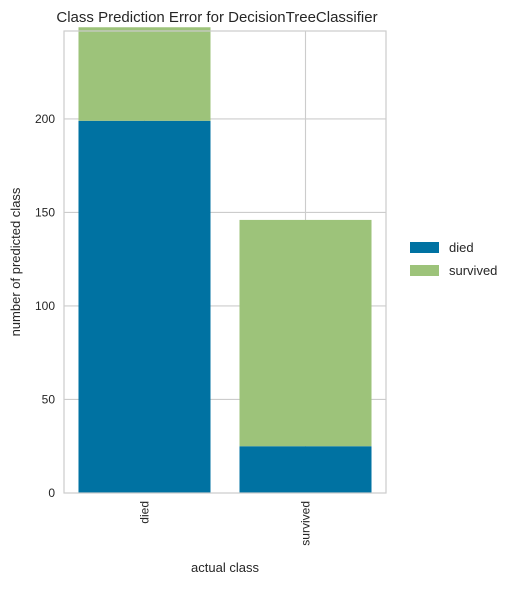 The image size is (518, 589). What do you see at coordinates (51, 493) in the screenshot?
I see `y-tick-label: 0` at bounding box center [51, 493].